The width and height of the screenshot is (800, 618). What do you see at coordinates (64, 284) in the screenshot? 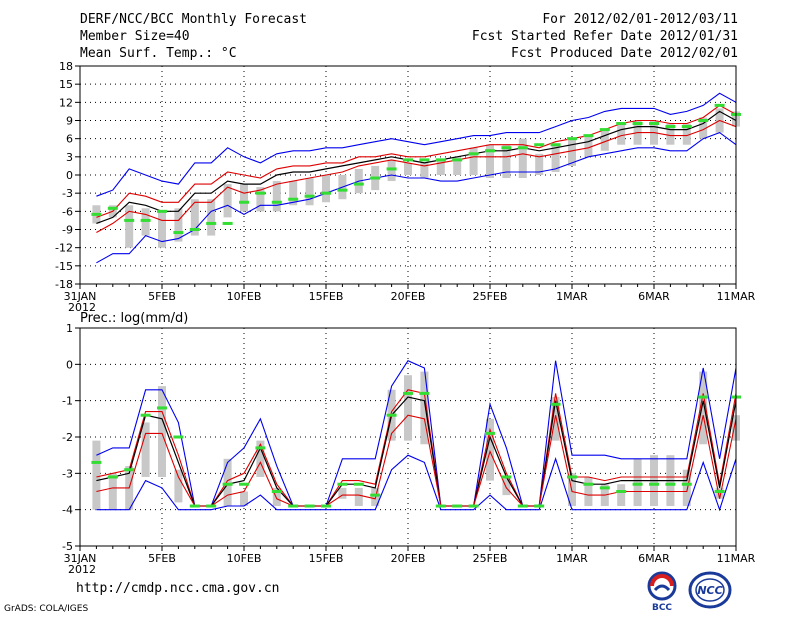
I see `p1-ytick-label: -18` at bounding box center [64, 284].